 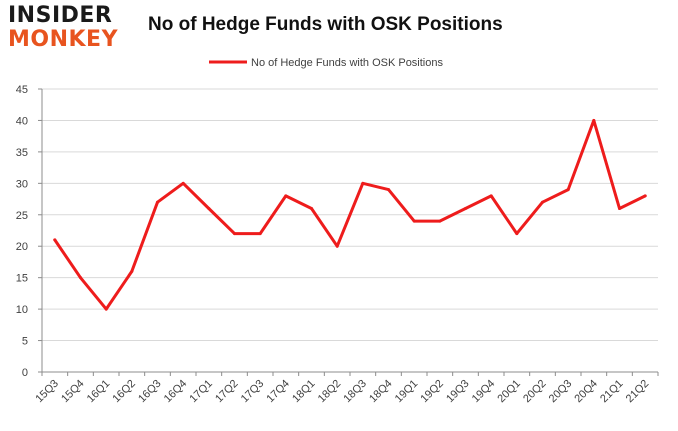 I want to click on x-tick-label: 15Q4, so click(x=73, y=392).